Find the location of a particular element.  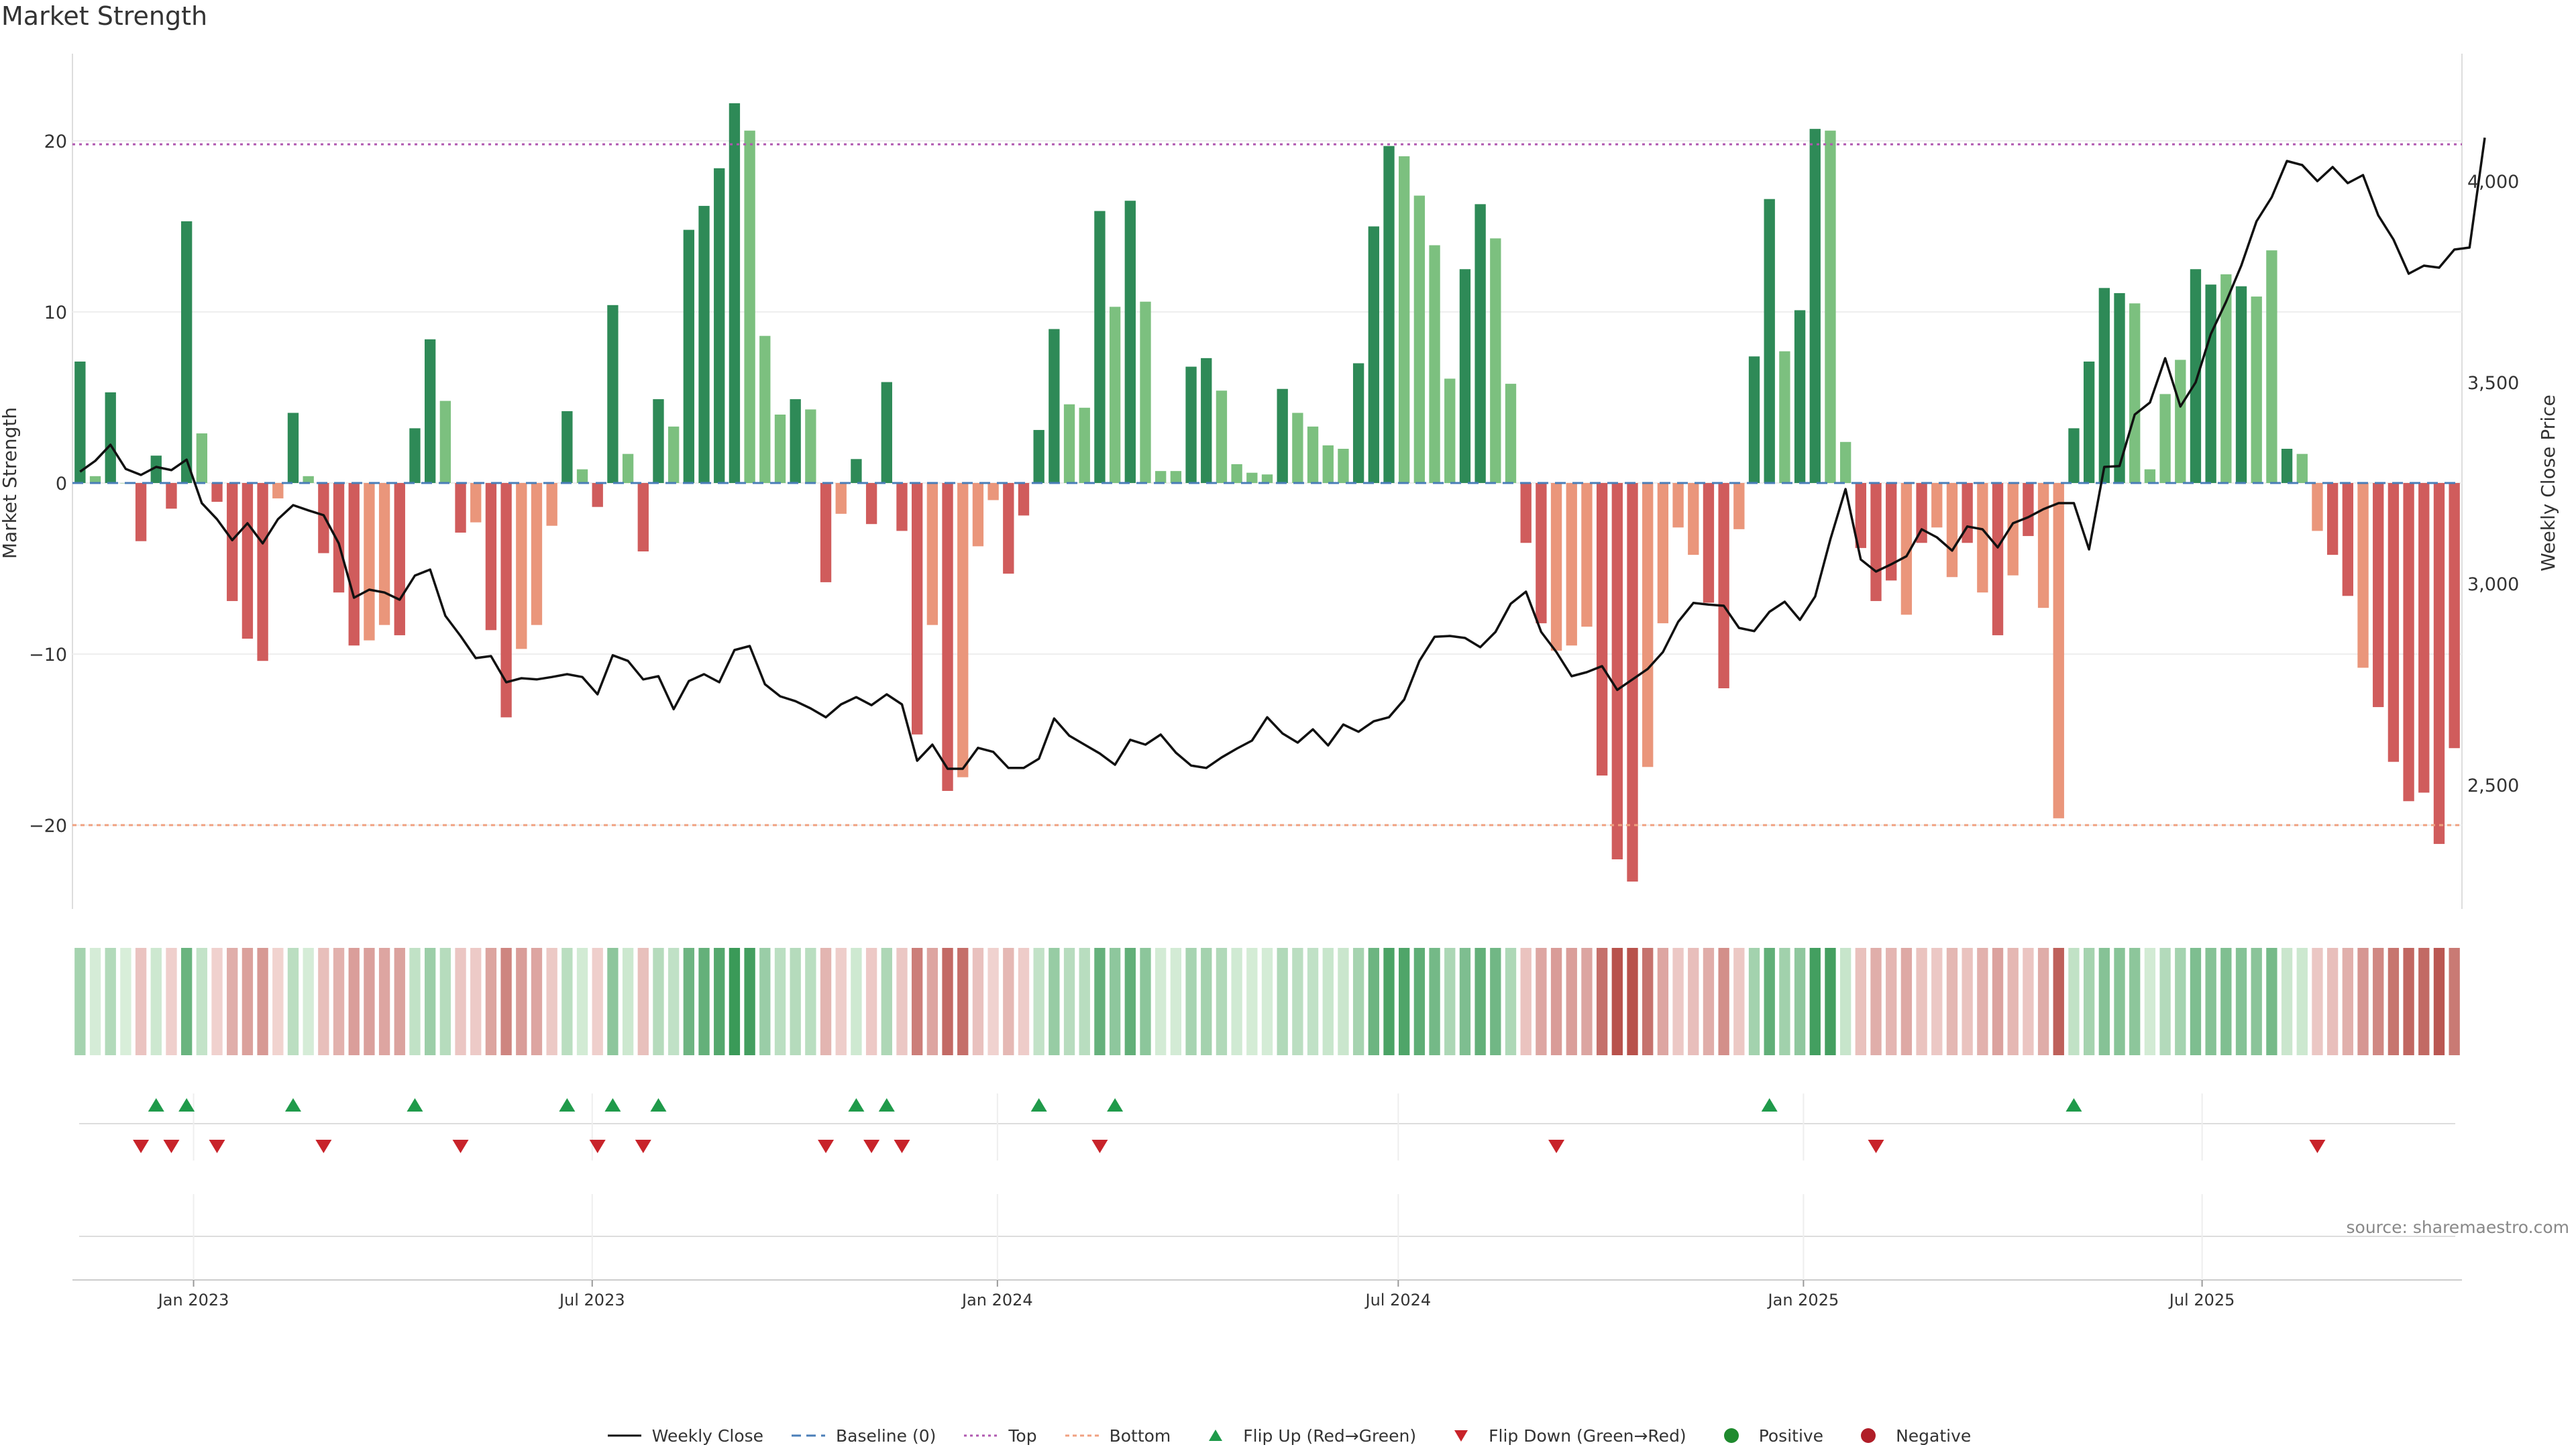

legend-label: Weekly Close is located at coordinates (707, 1436).